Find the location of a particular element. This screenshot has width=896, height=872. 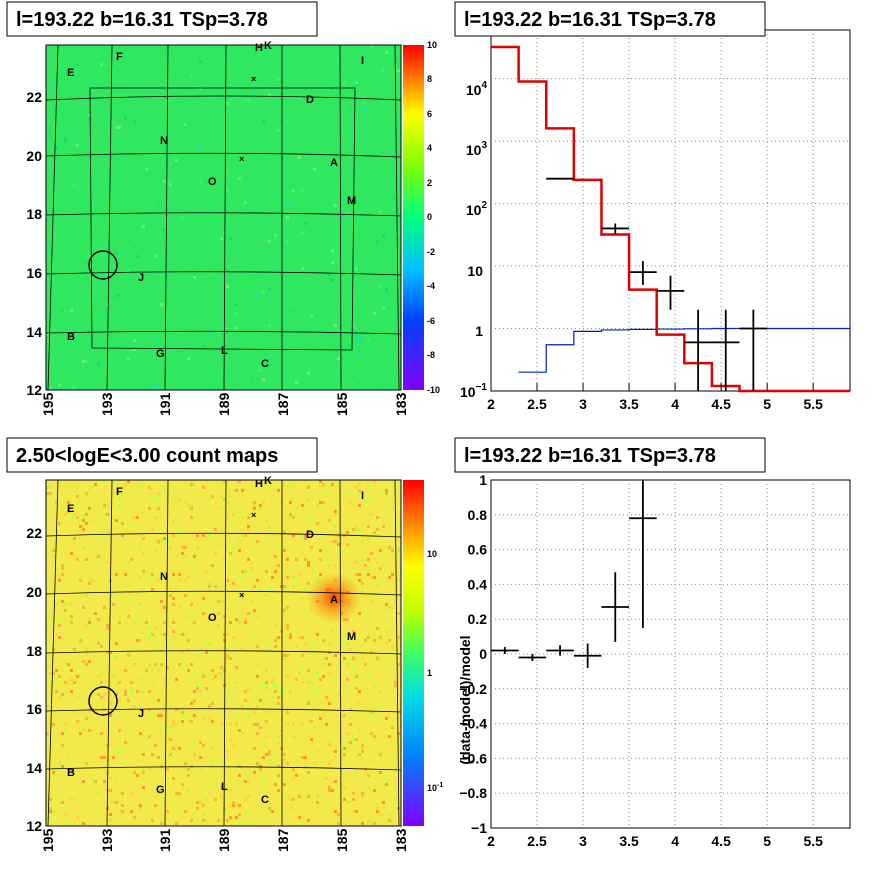

data-point is located at coordinates (725, 350).